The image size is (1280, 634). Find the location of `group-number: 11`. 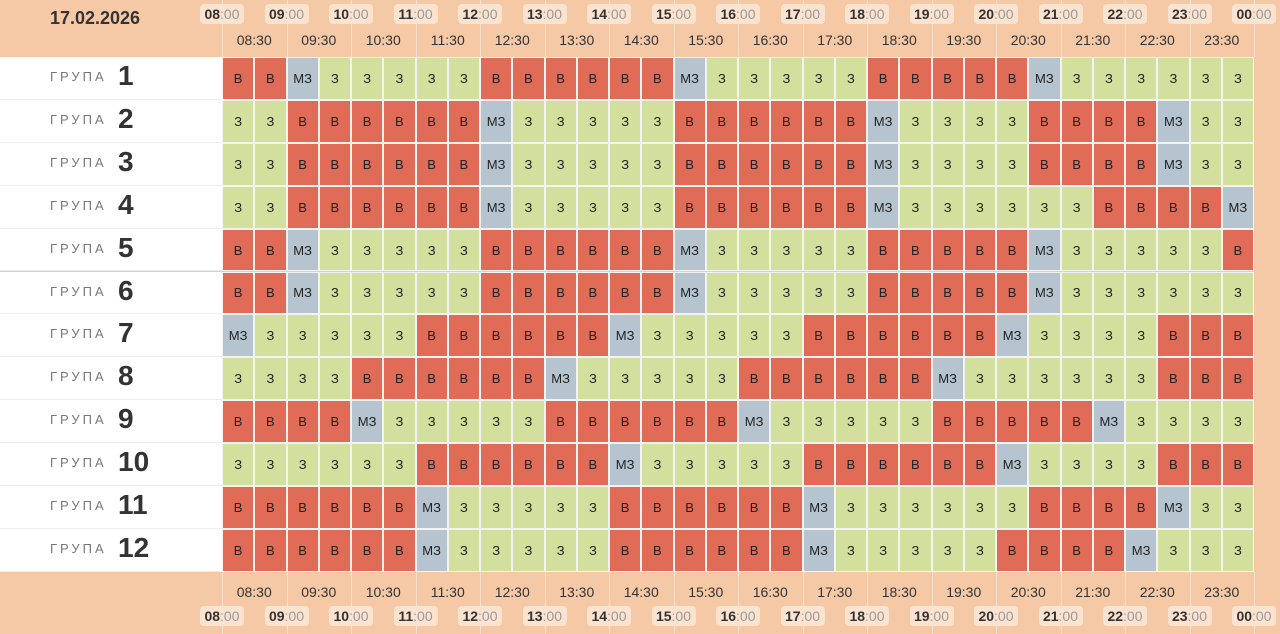

group-number: 11 is located at coordinates (133, 504).